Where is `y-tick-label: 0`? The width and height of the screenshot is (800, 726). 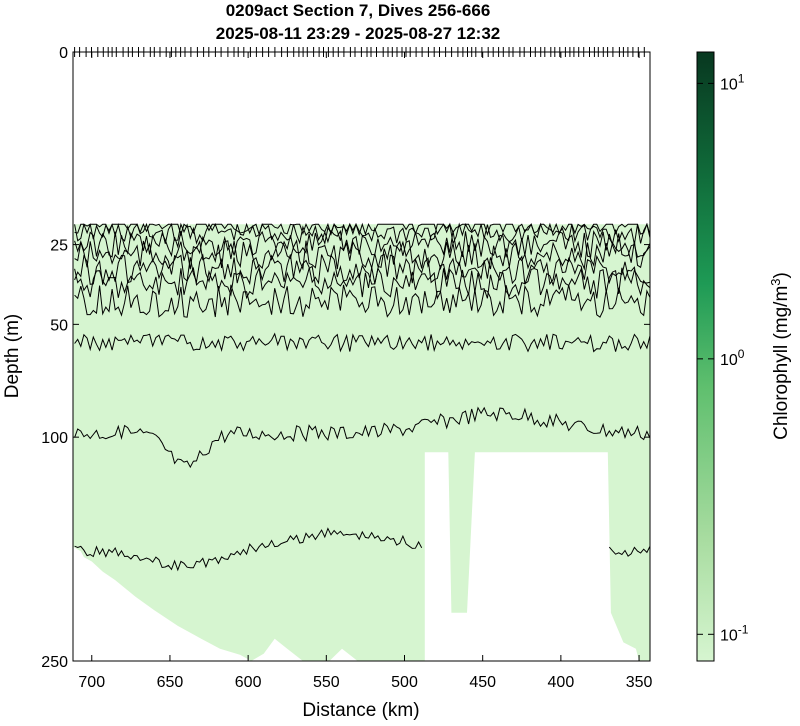
y-tick-label: 0 is located at coordinates (63, 53).